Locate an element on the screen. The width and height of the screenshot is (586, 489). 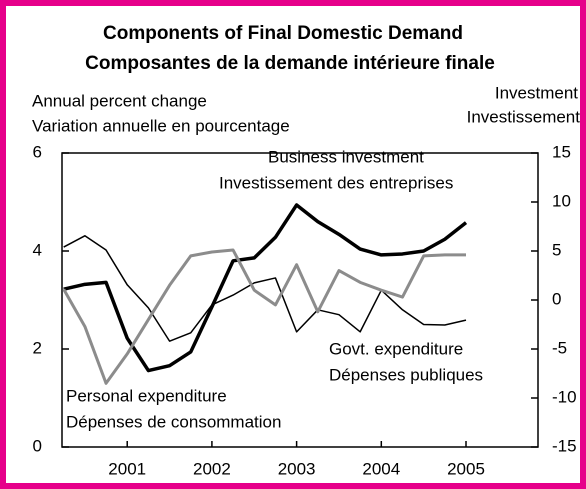
annotation: Investissement des entreprises is located at coordinates (336, 182).